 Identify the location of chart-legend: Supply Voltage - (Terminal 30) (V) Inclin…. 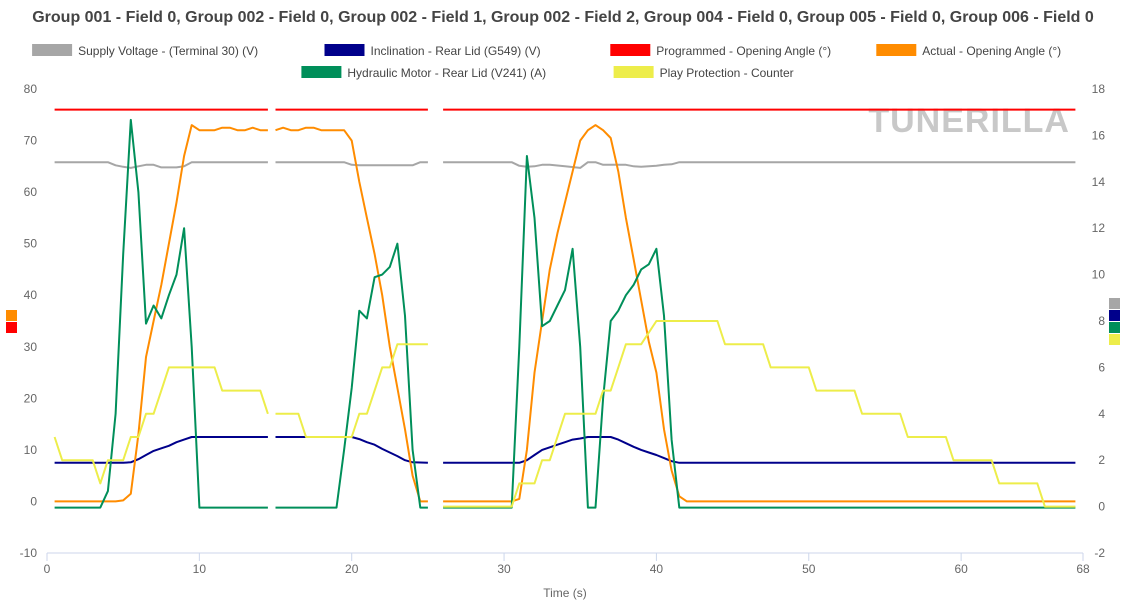
(546, 62).